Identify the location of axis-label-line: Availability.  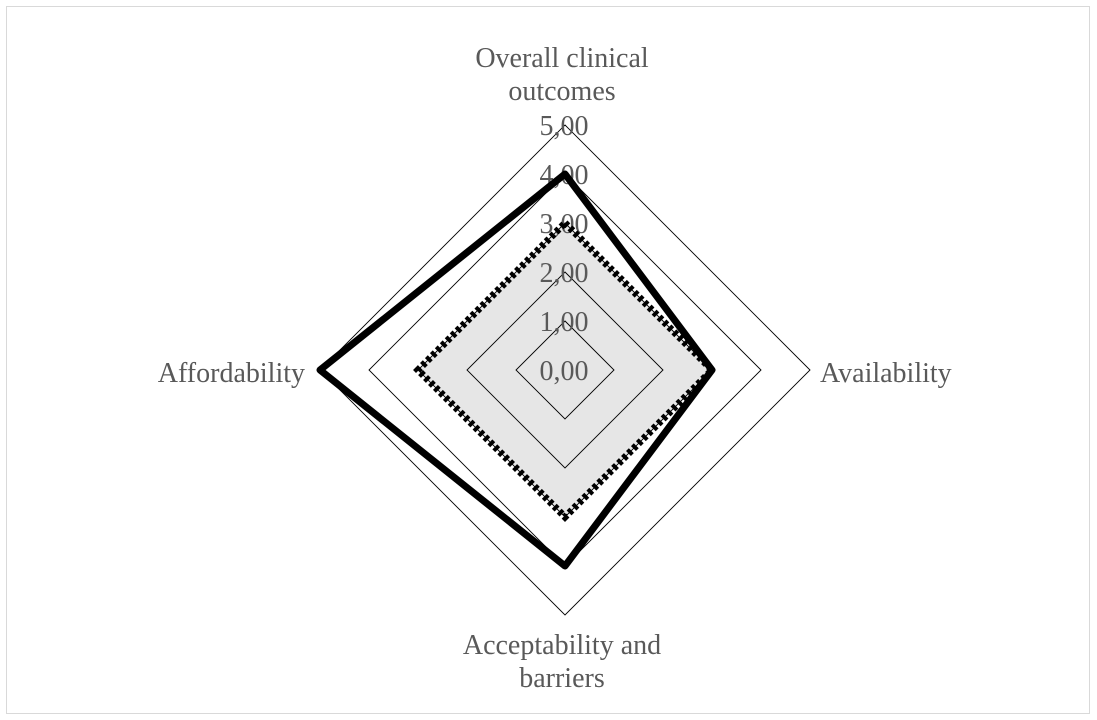
(886, 373).